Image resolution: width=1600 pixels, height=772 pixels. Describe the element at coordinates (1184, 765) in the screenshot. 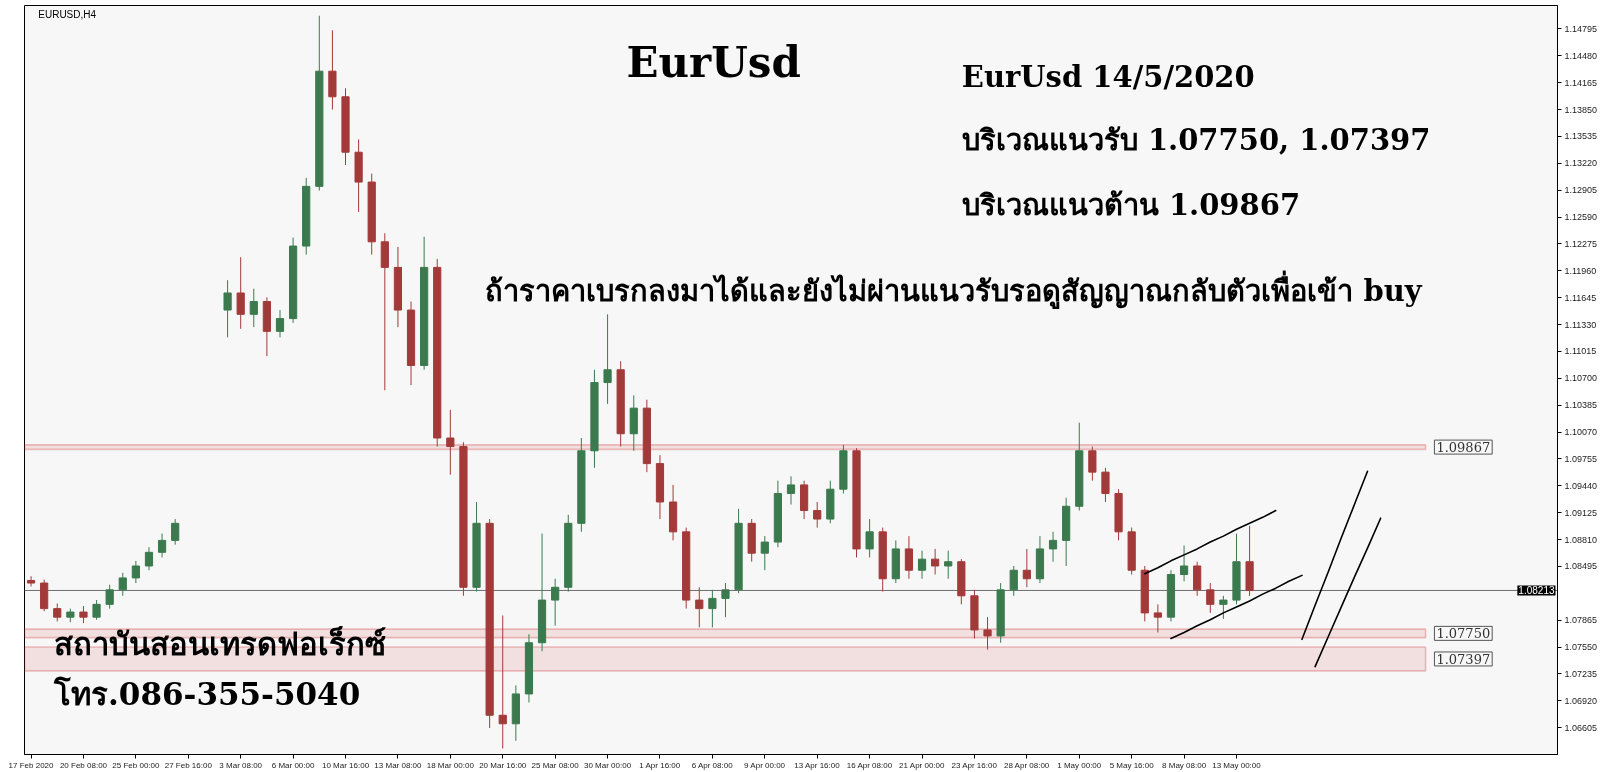

I see `x-tick-label: 8 May 08:00` at that location.